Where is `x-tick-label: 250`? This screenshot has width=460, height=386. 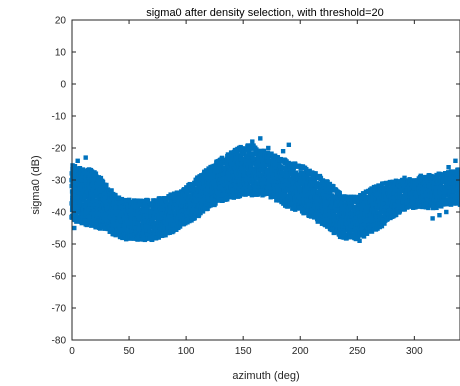 x-tick-label: 250 is located at coordinates (357, 351).